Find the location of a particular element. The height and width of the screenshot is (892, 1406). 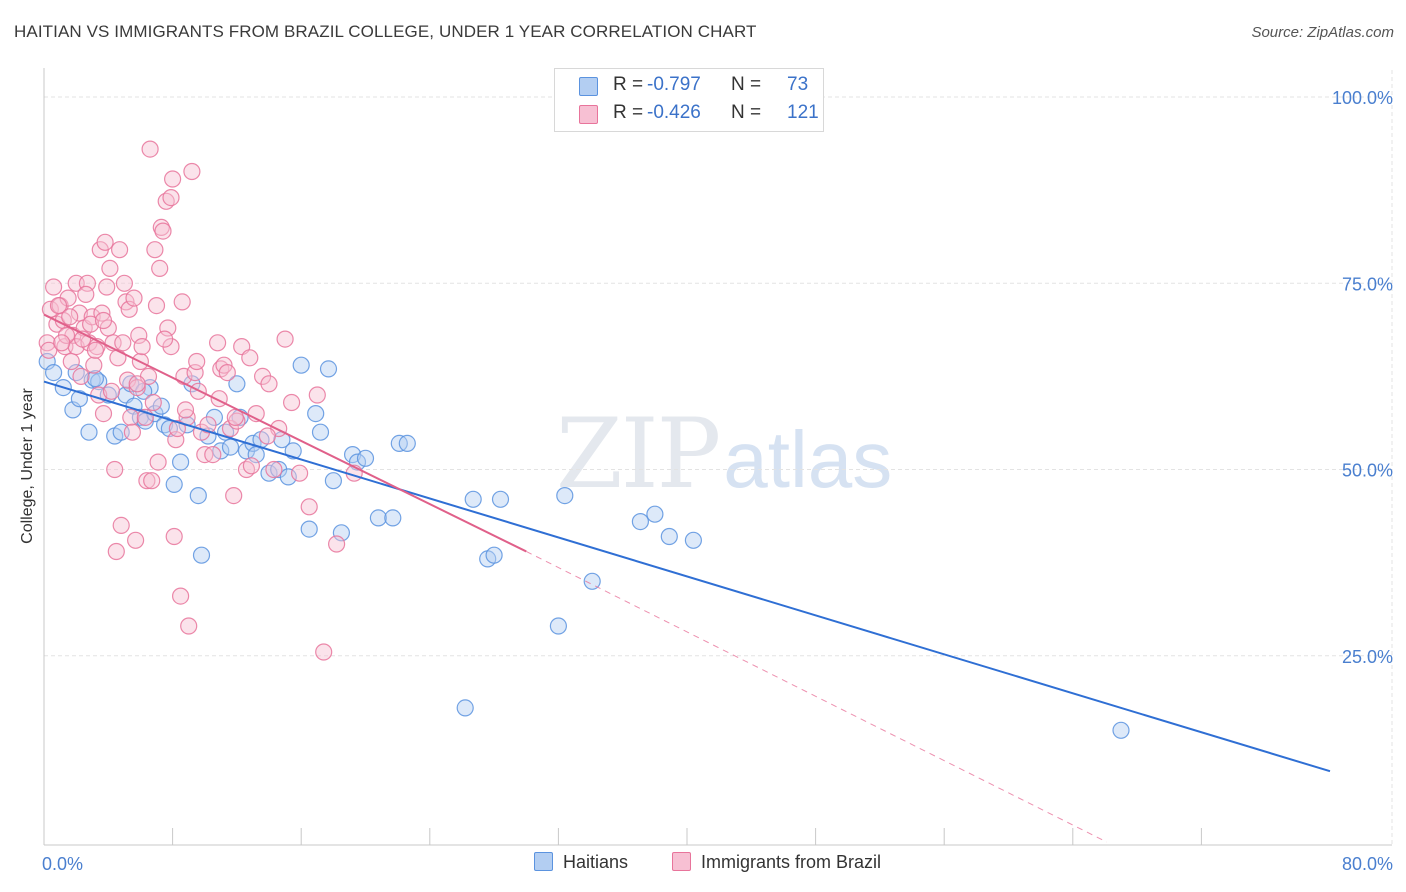

y-tick-label: 75.0% is located at coordinates (1367, 284).